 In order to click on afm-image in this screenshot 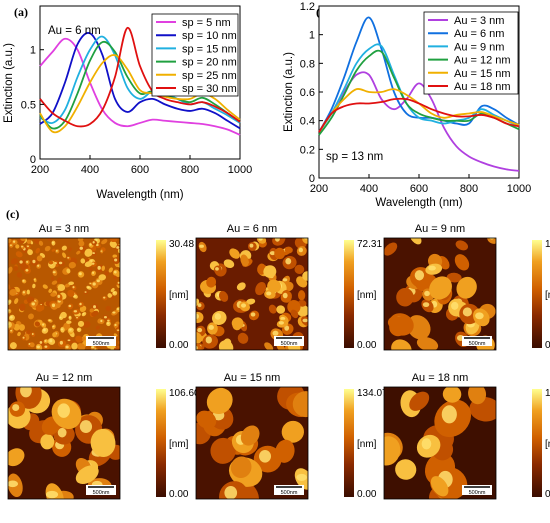, I will do `click(440, 294)`.